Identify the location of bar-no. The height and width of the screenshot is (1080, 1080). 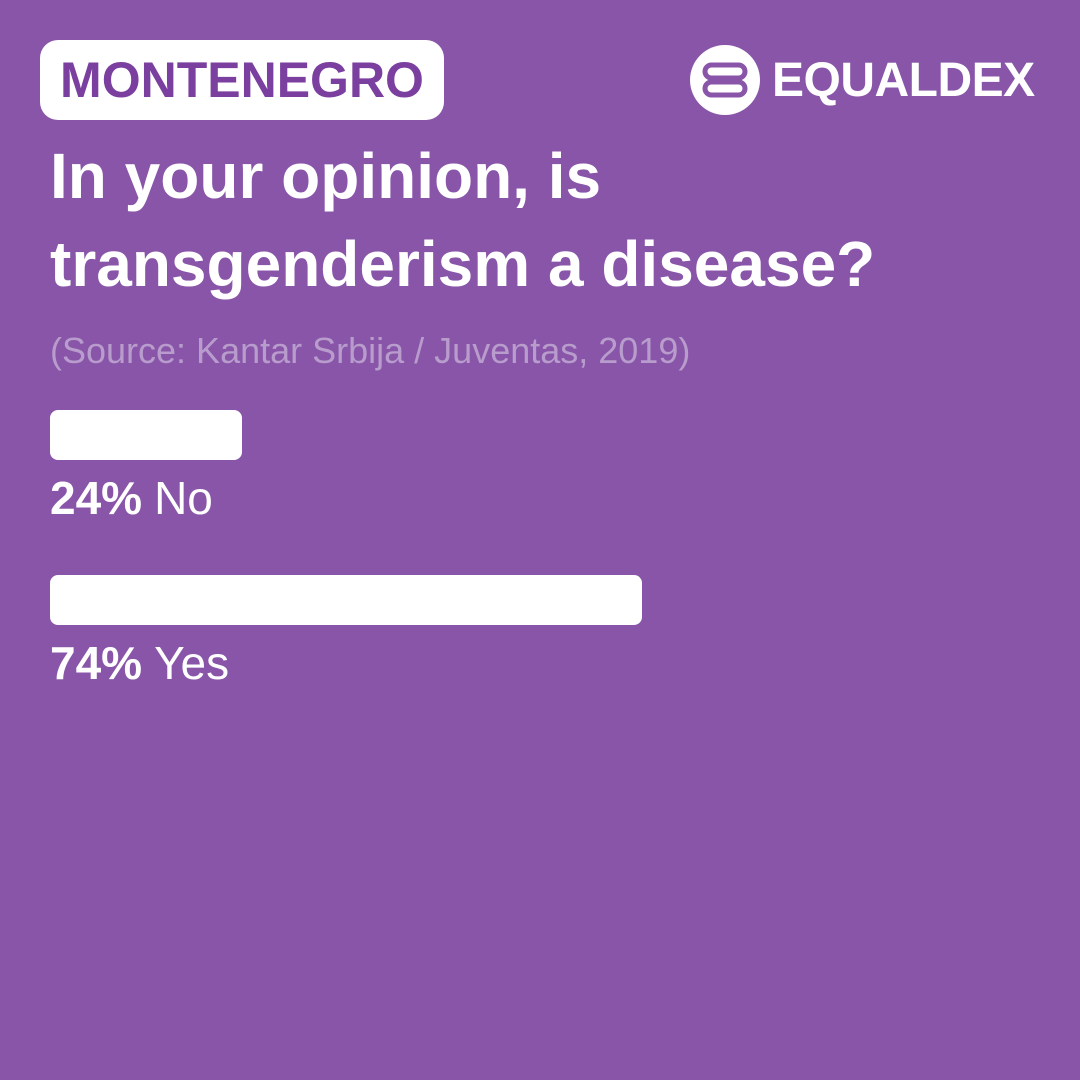
(146, 435).